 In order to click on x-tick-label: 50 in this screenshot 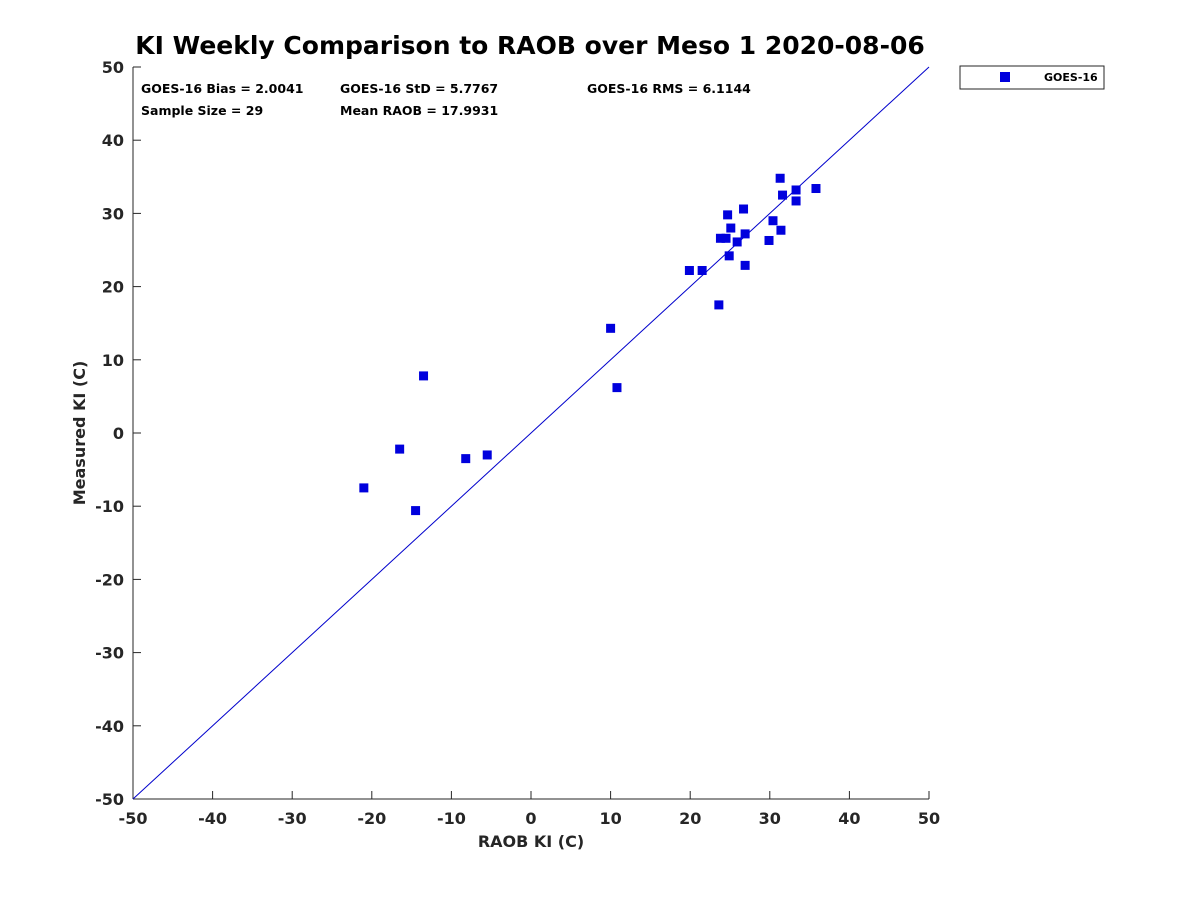, I will do `click(929, 818)`.